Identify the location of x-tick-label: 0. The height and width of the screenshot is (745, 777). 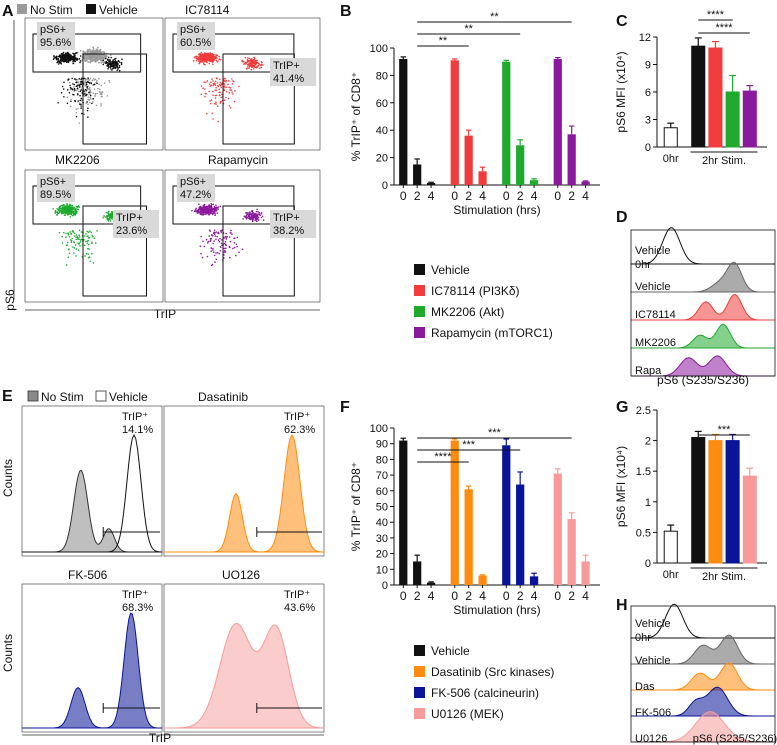
(454, 596).